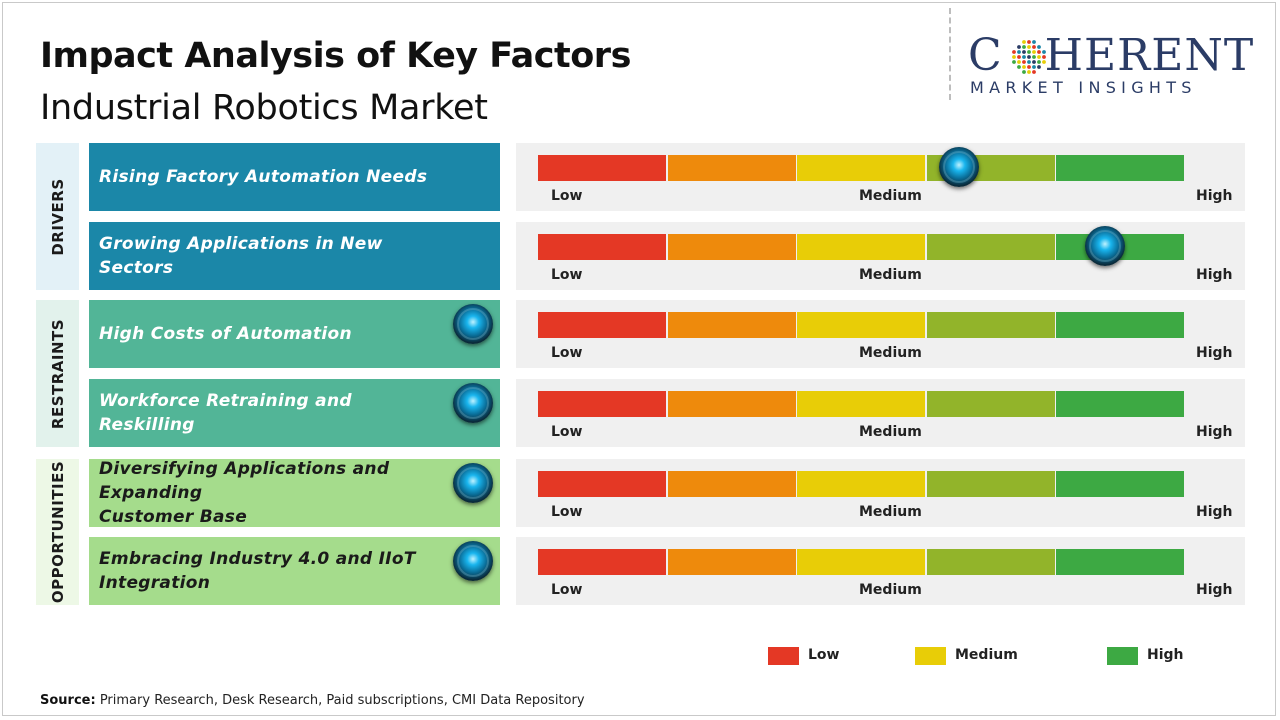 The image size is (1280, 720). I want to click on logo-globe-icon, so click(1029, 57).